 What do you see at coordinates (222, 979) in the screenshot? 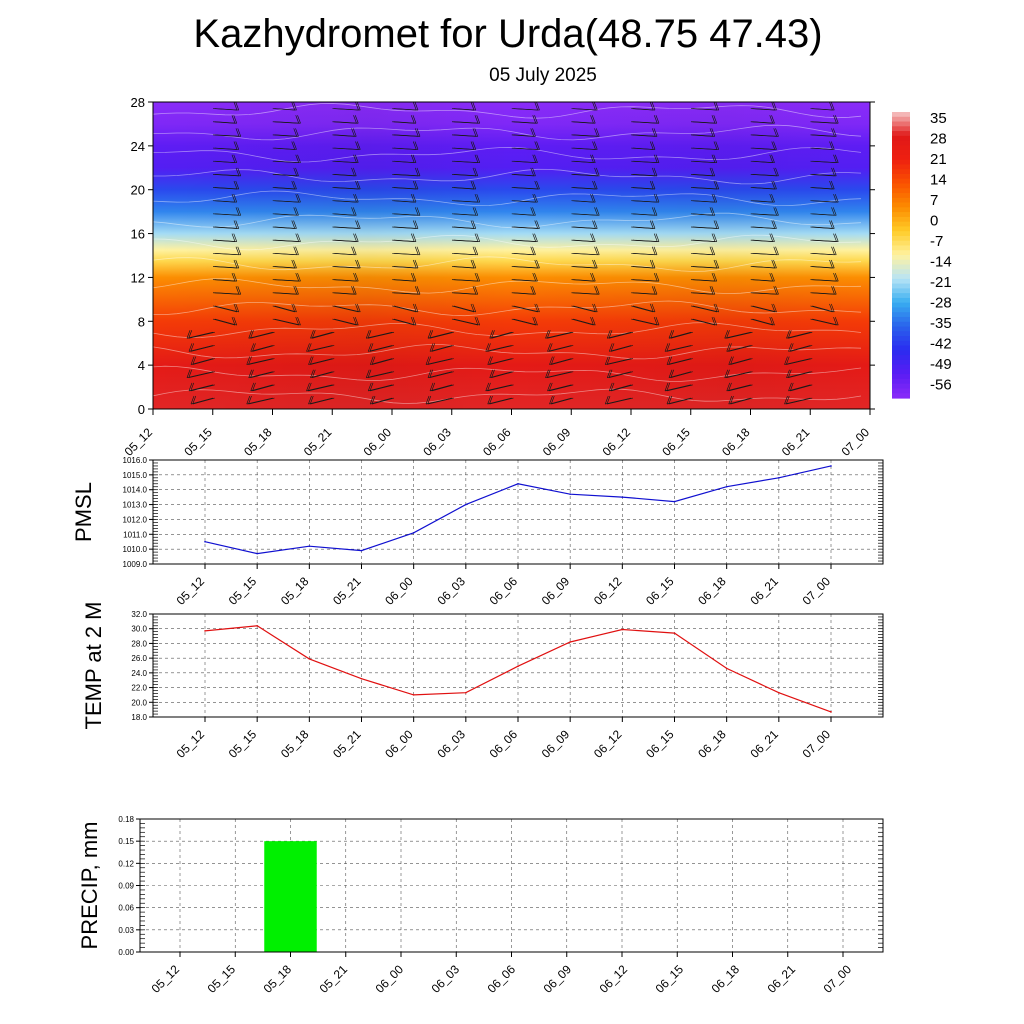
I see `x-tick-label: 05_15` at bounding box center [222, 979].